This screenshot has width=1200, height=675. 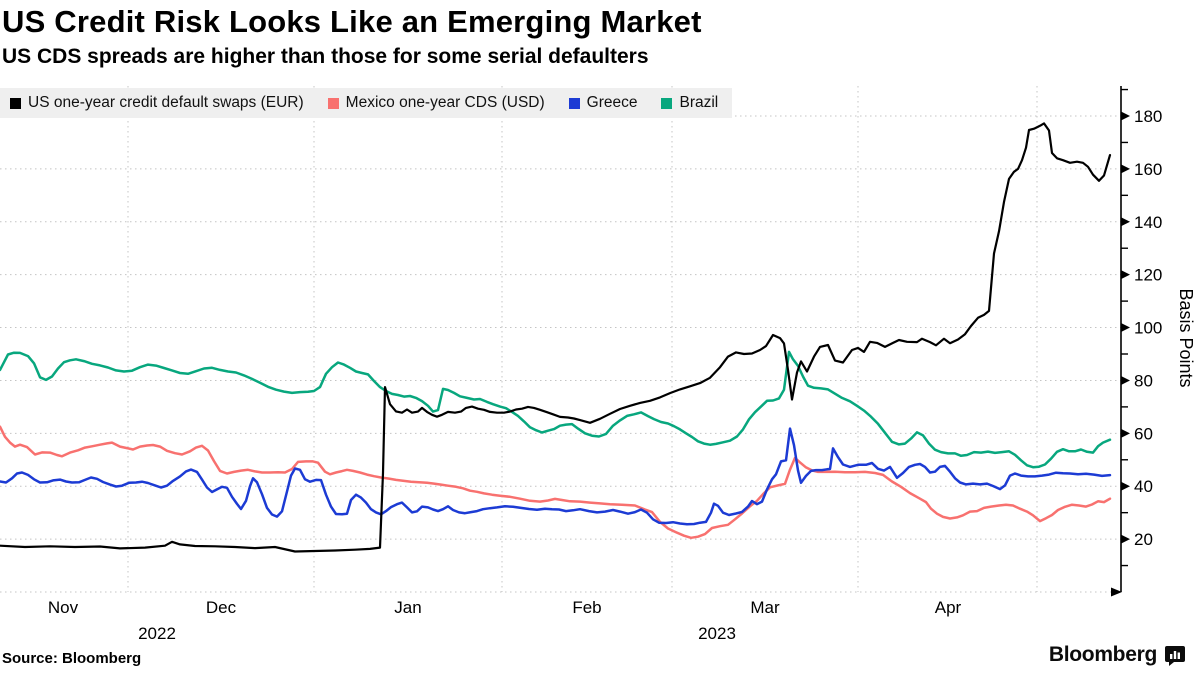 What do you see at coordinates (1143, 380) in the screenshot?
I see `svg-text: 80` at bounding box center [1143, 380].